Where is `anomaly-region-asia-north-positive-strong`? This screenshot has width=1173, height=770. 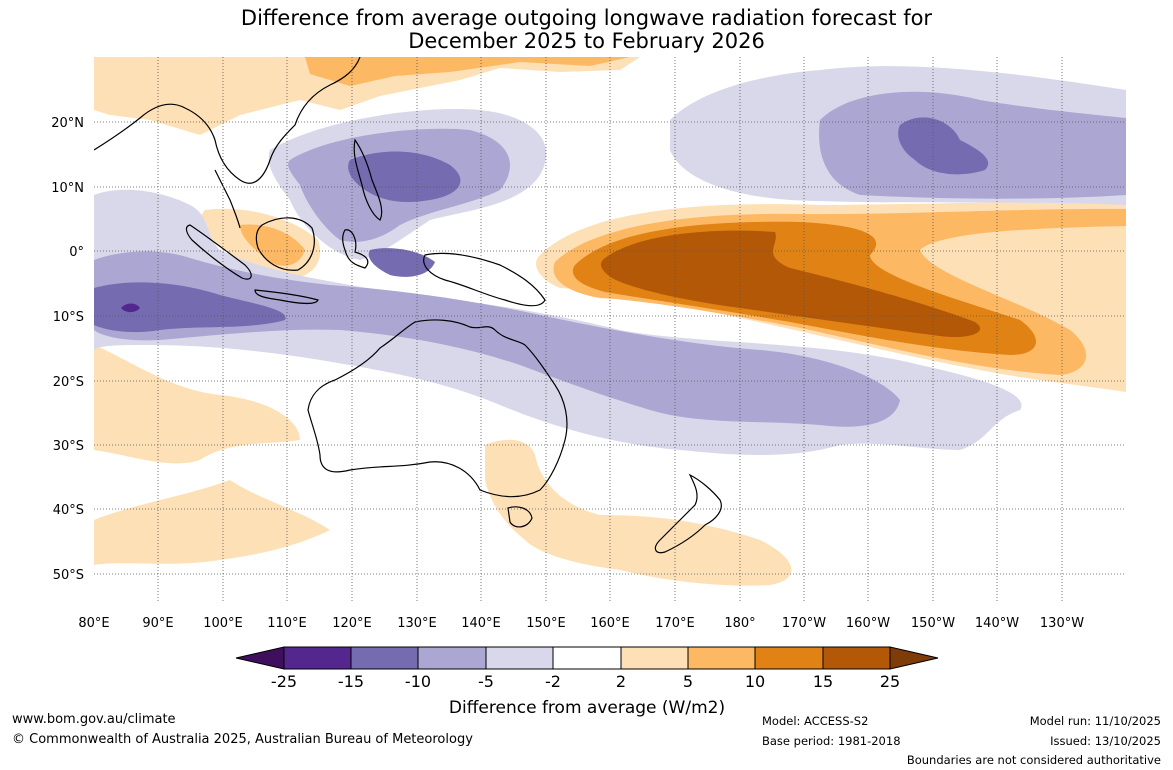
anomaly-region-asia-north-positive-strong is located at coordinates (467, 71).